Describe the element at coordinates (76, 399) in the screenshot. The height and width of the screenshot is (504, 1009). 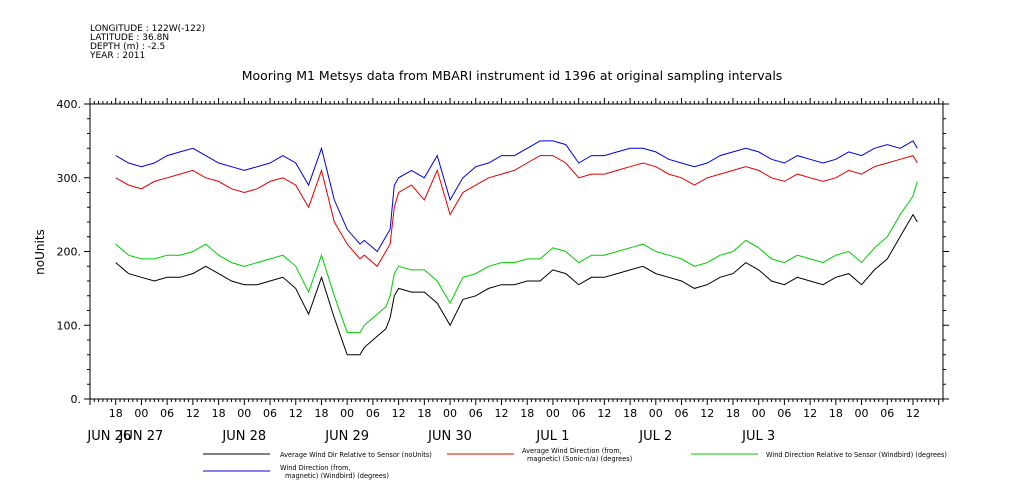
I see `y-tick-label: 0.` at that location.